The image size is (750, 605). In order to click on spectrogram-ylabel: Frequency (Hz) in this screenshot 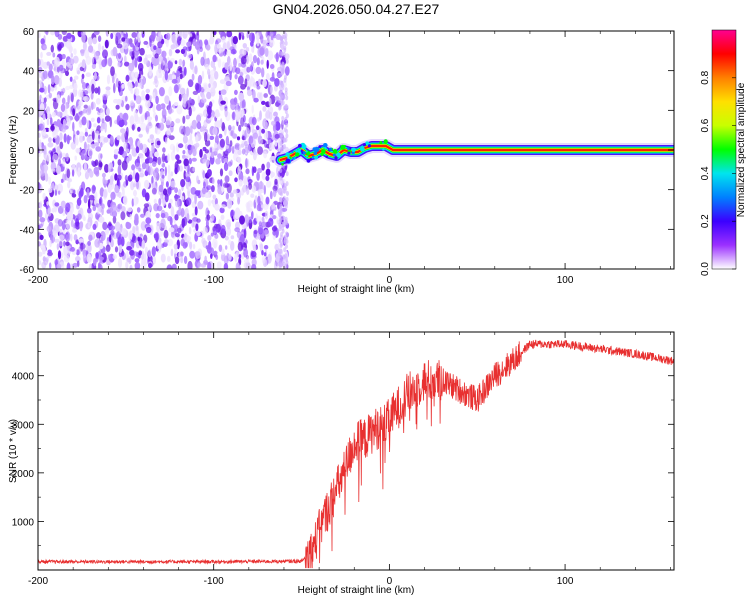, I will do `click(13, 150)`.